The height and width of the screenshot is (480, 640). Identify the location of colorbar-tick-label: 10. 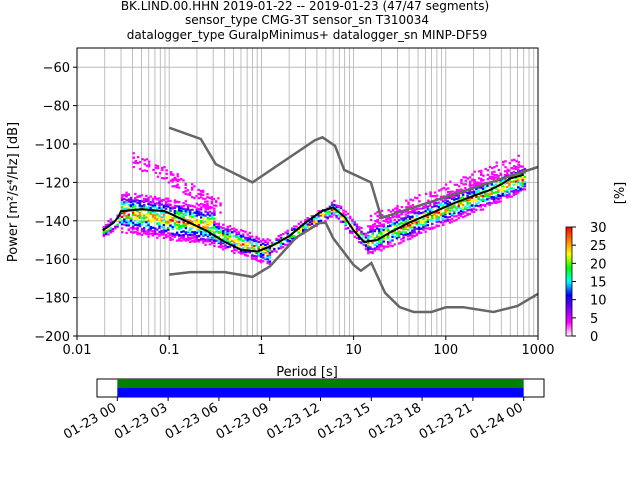
(598, 301).